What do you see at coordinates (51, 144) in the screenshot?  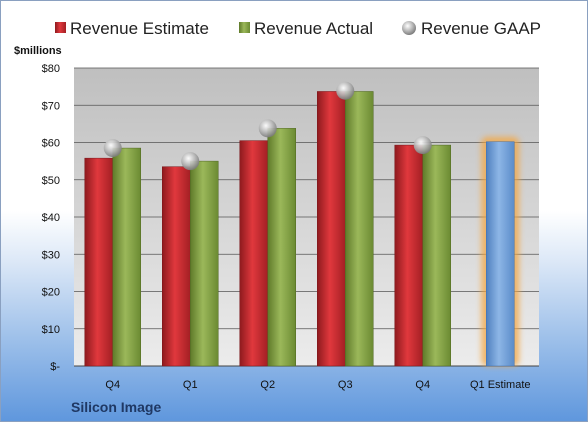 I see `y-tick-label: $60` at bounding box center [51, 144].